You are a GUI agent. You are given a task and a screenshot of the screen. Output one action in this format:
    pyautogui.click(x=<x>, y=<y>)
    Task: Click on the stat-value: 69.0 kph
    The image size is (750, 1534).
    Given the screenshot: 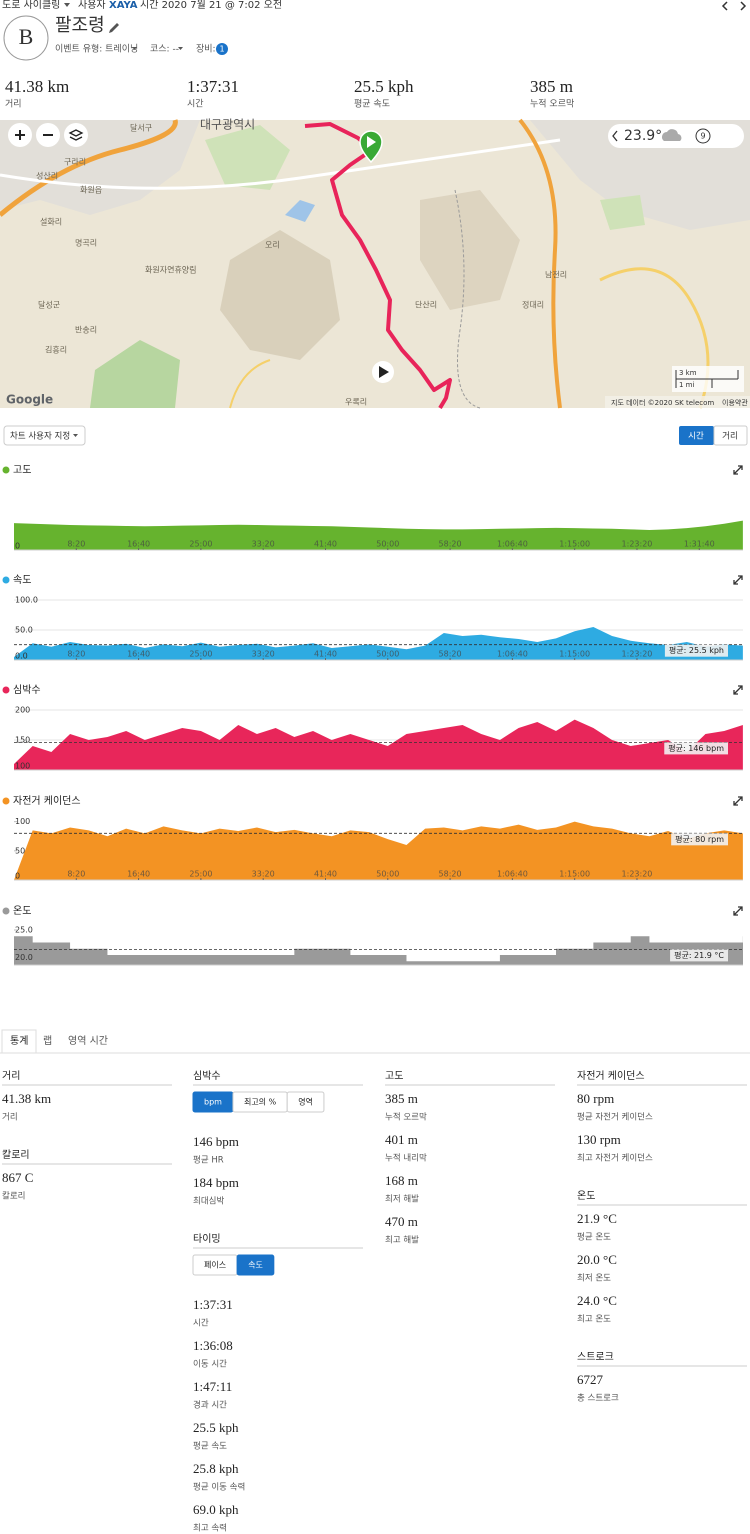 What is the action you would take?
    pyautogui.click(x=216, y=1509)
    